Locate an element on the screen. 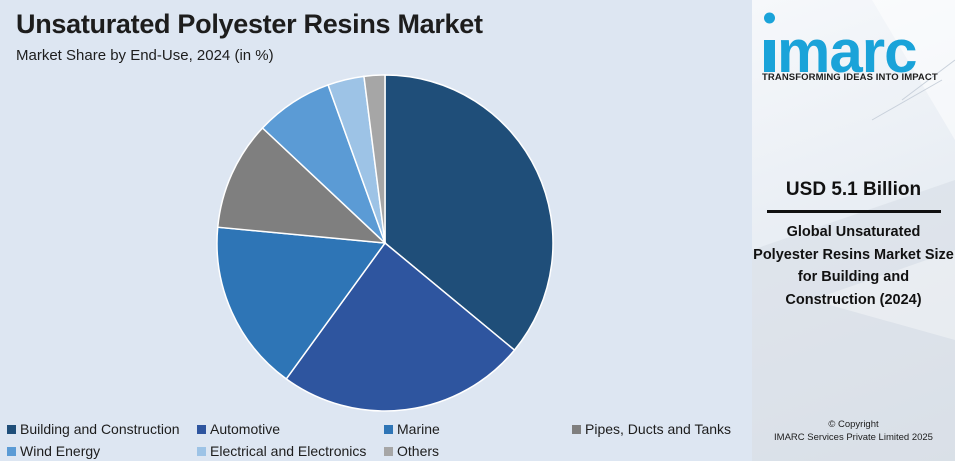 The height and width of the screenshot is (461, 955). pie-slice-marine is located at coordinates (301, 303).